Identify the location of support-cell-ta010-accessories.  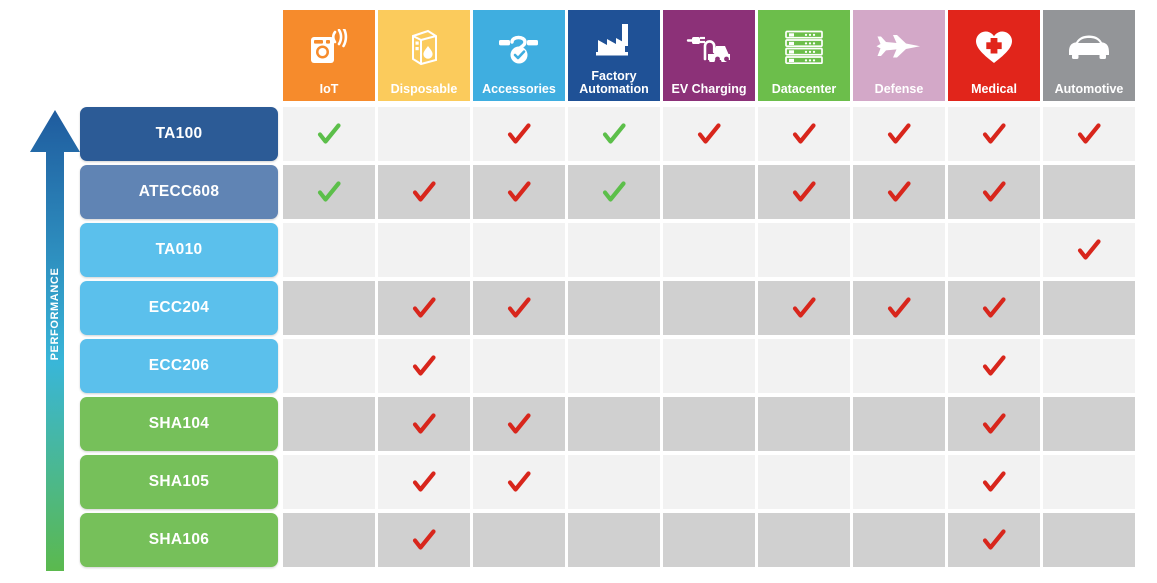
(519, 250).